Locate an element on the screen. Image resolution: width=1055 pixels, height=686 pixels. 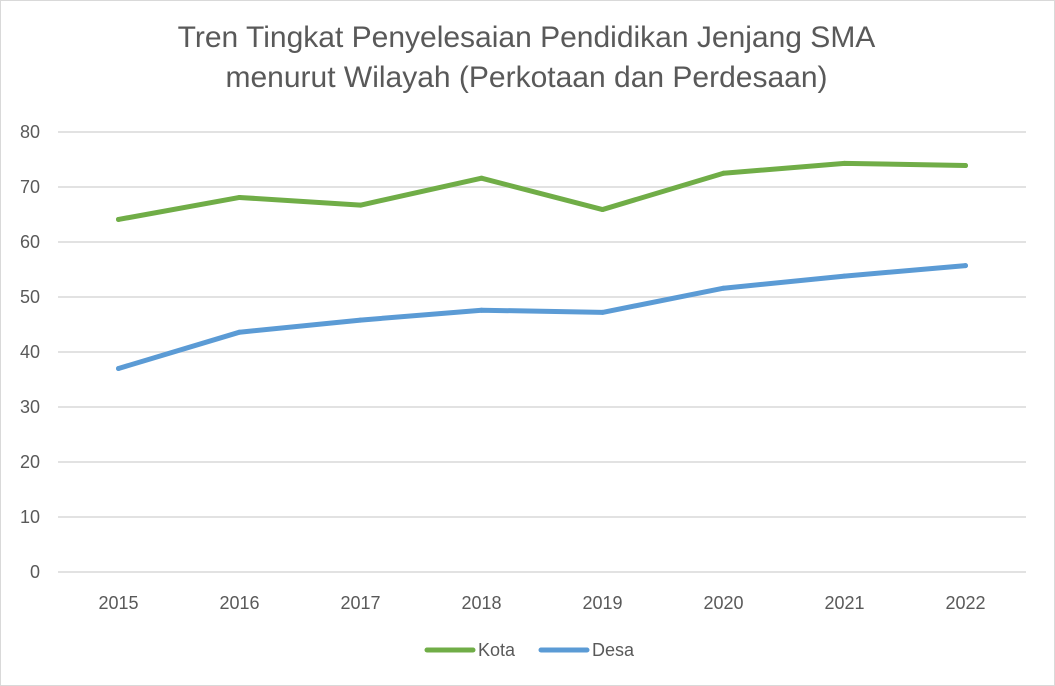
data-point-kota-2017 is located at coordinates (360, 205).